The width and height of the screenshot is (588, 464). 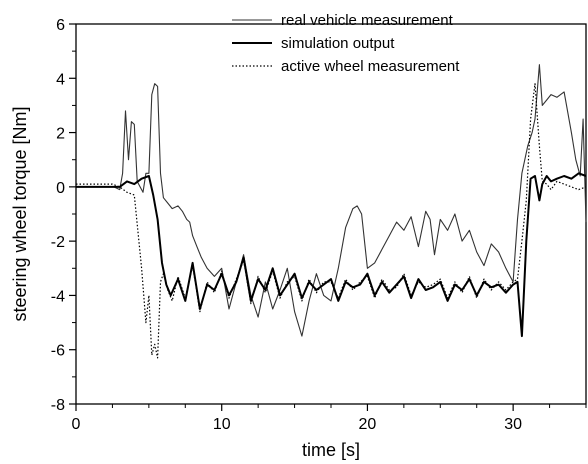 What do you see at coordinates (20, 213) in the screenshot?
I see `y-axis-title: steering wheel torque [Nm]` at bounding box center [20, 213].